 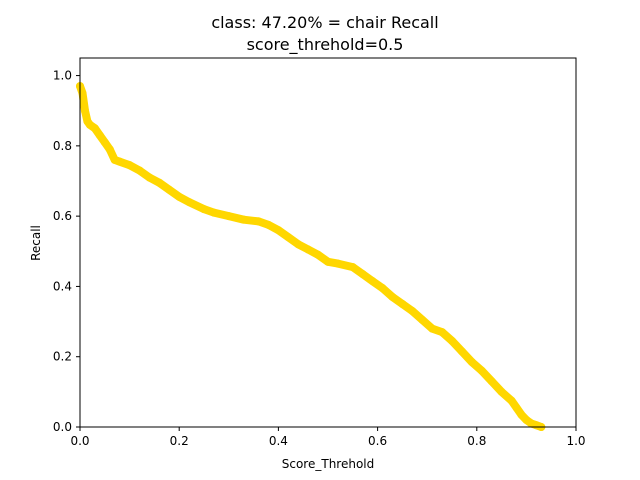 What do you see at coordinates (179, 441) in the screenshot?
I see `x-tick-label: 0.2` at bounding box center [179, 441].